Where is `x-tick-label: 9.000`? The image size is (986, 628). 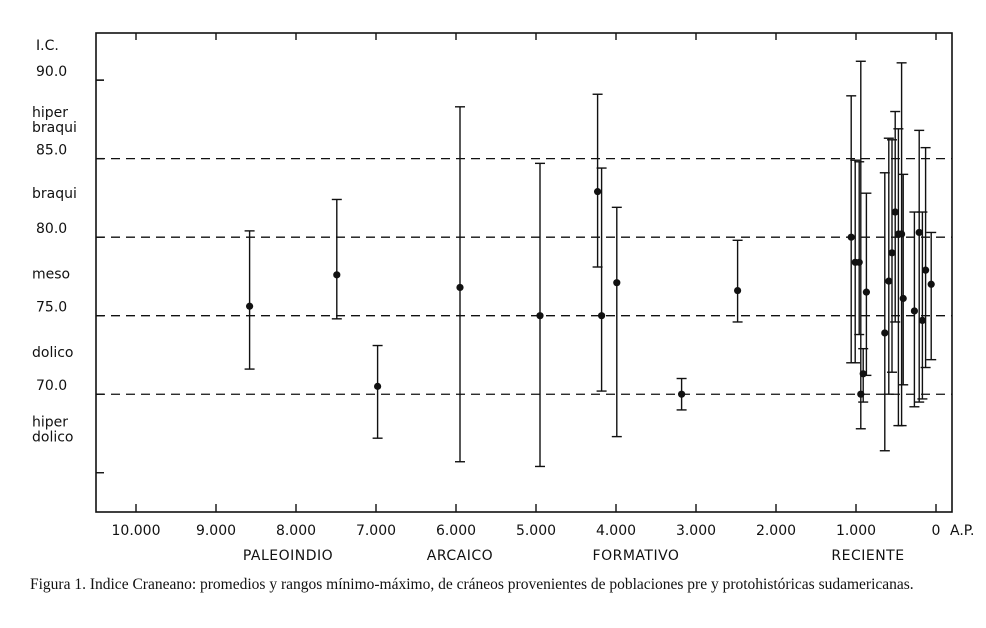
x-tick-label: 9.000 is located at coordinates (216, 531).